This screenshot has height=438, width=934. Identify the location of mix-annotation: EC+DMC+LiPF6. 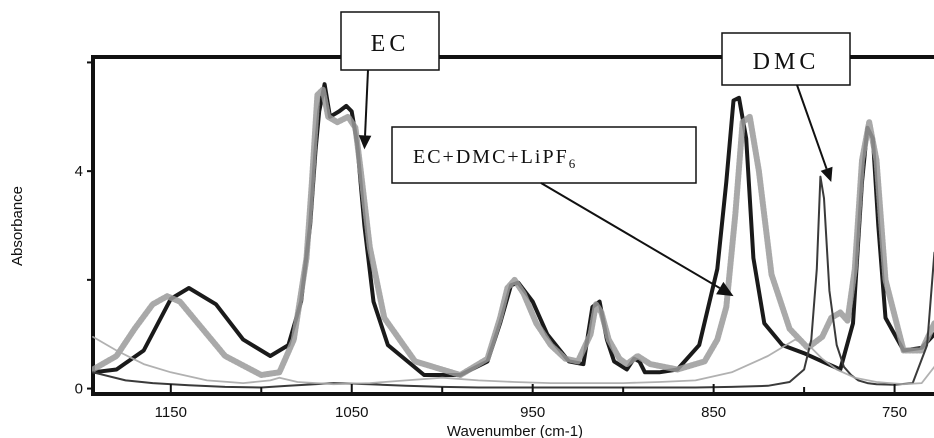
(562, 211).